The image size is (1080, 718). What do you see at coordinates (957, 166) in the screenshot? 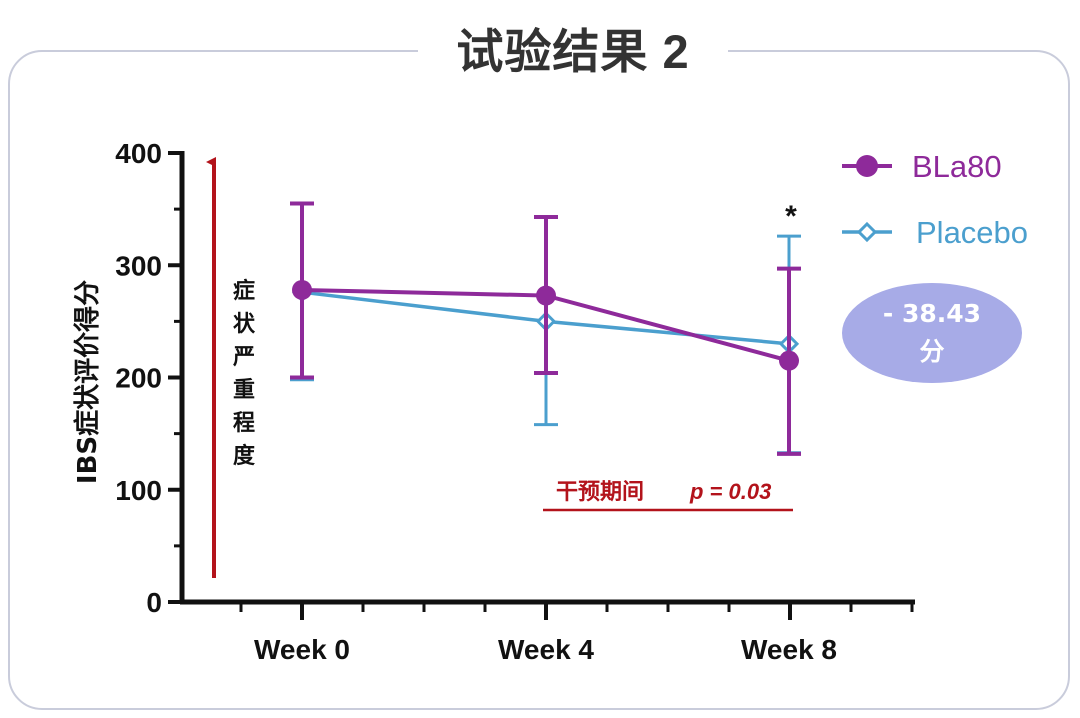
I see `legend-label-bla80: BLa80` at bounding box center [957, 166].